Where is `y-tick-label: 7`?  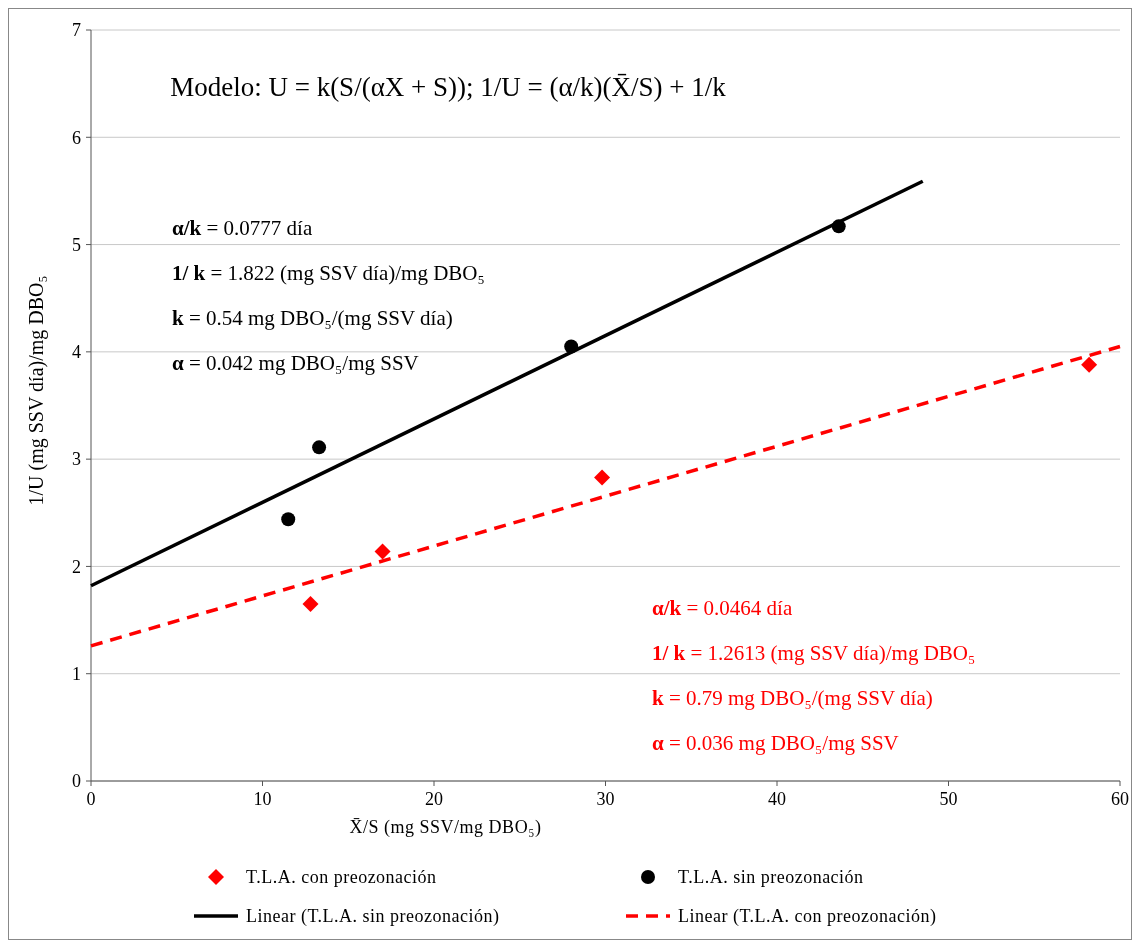 y-tick-label: 7 is located at coordinates (76, 30).